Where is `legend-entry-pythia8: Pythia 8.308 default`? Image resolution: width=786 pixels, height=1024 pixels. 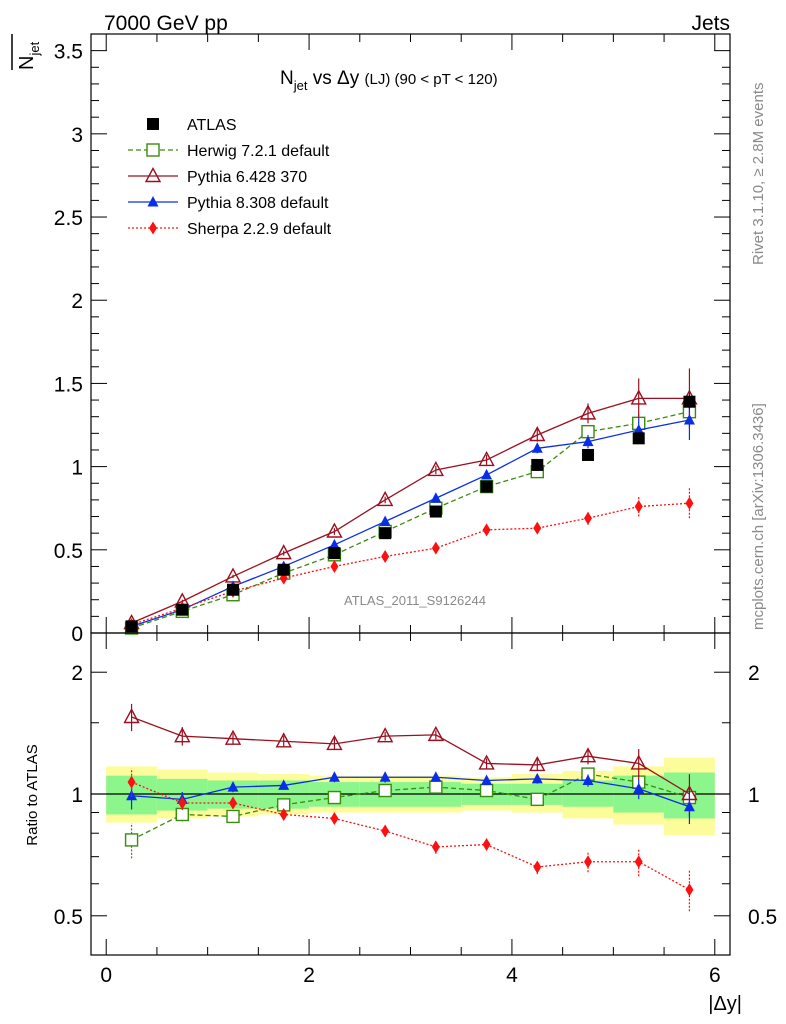 legend-entry-pythia8: Pythia 8.308 default is located at coordinates (228, 203).